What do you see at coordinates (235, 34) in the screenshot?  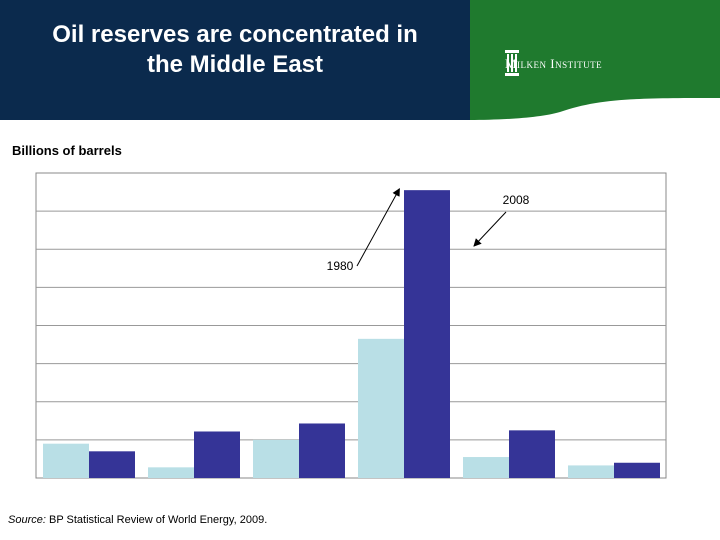 I see `title-line-1: Oil reserves are concentrated in` at bounding box center [235, 34].